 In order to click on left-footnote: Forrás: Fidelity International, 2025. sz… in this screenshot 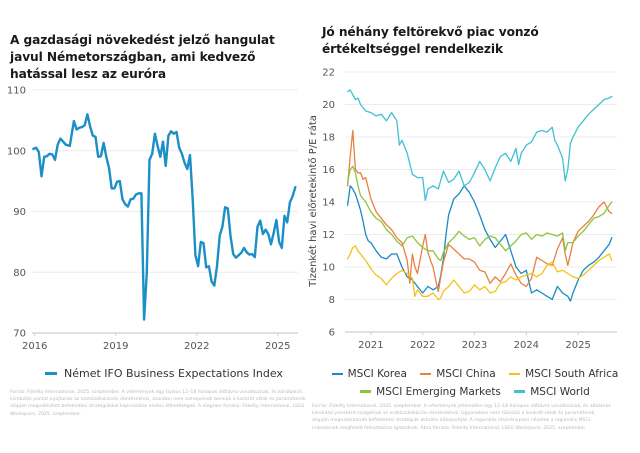, I will do `click(158, 403)`.